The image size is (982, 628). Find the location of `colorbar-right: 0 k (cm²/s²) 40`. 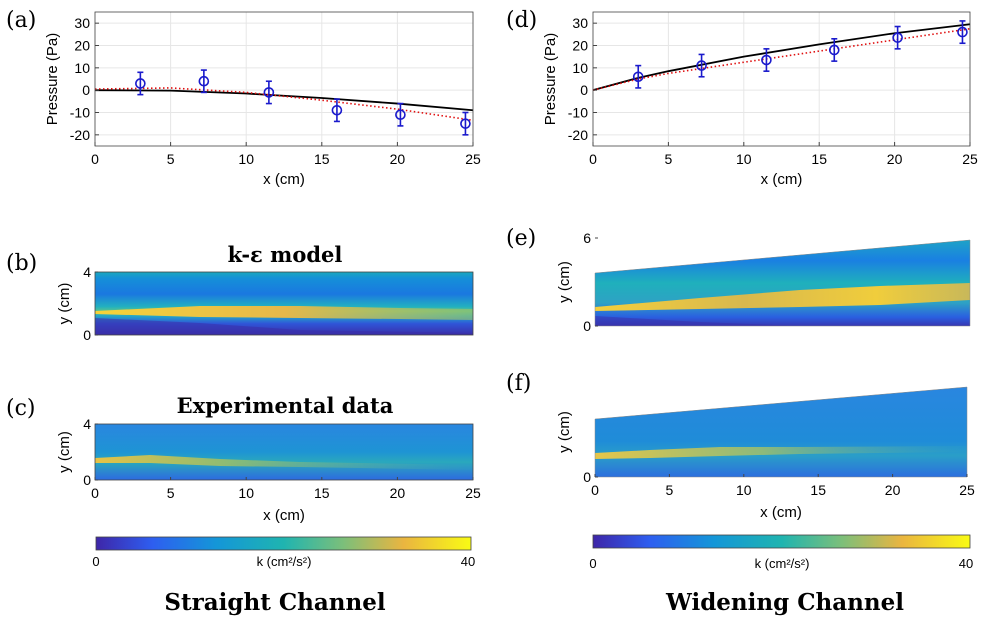

colorbar-right: 0 k (cm²/s²) 40 is located at coordinates (781, 552).